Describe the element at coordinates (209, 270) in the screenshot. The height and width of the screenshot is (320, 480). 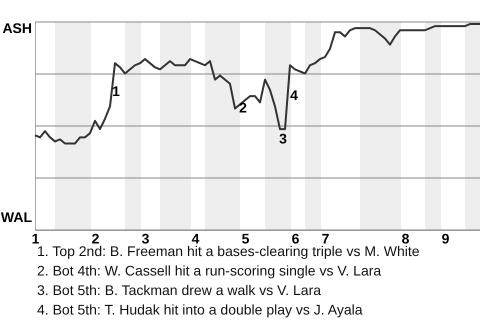
I see `text: 2. Bot 4th: W. Cassell hit a run-scoring single vs V. Lara` at that location.